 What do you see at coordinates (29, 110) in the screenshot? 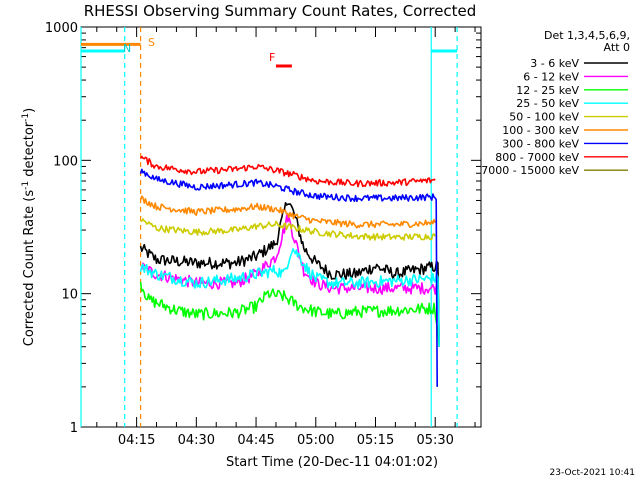
I see `y-axis-label-end: )` at bounding box center [29, 110].